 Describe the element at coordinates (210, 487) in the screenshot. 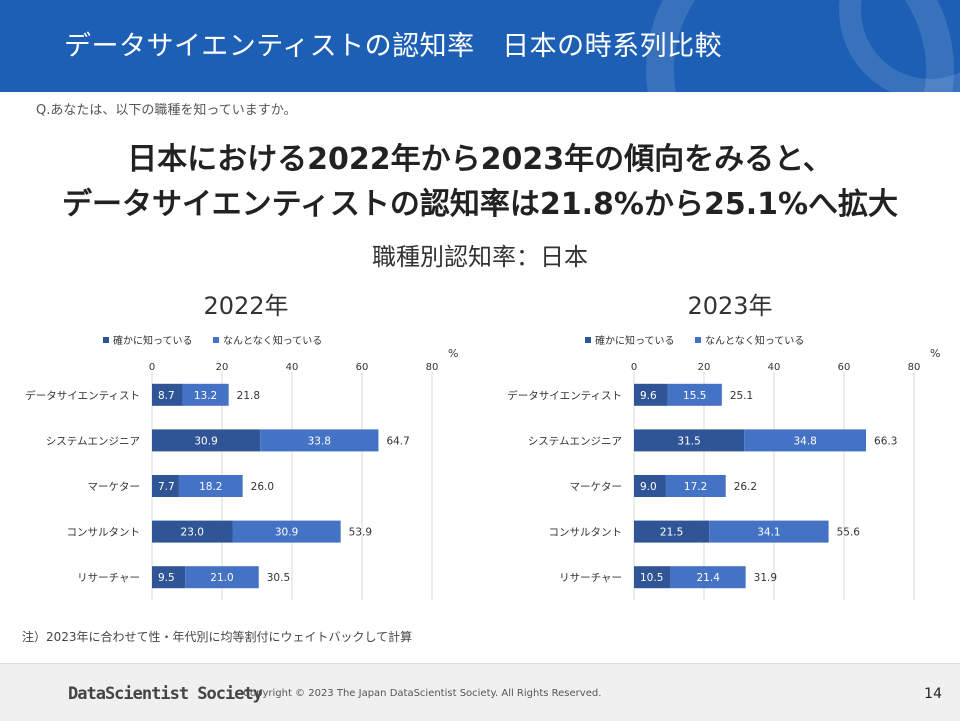

I see `bar-value-label: 18.2` at that location.